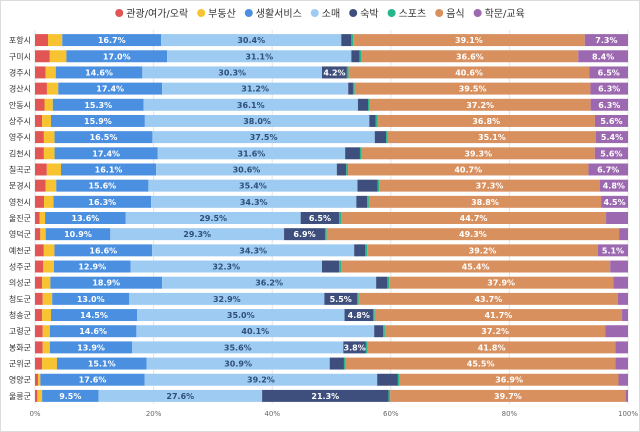 The width and height of the screenshot is (640, 432). Describe the element at coordinates (325, 14) in the screenshot. I see `legend-item: 소매` at that location.